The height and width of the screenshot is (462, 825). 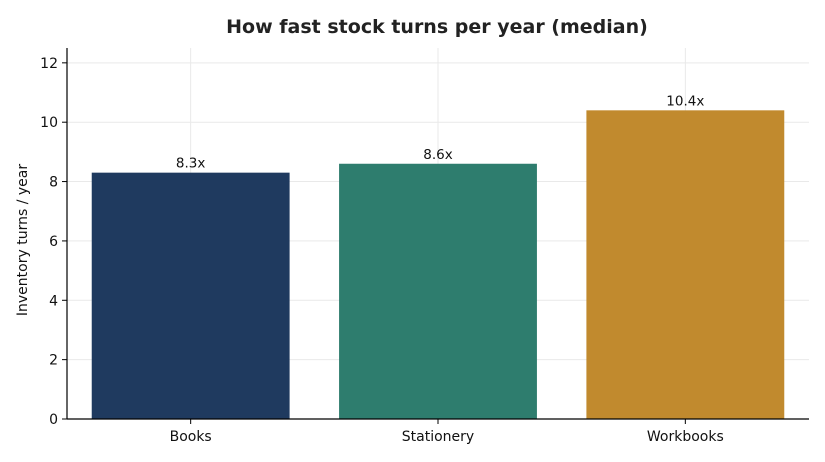 I want to click on y-axis-label: Inventory turns / year, so click(x=23, y=240).